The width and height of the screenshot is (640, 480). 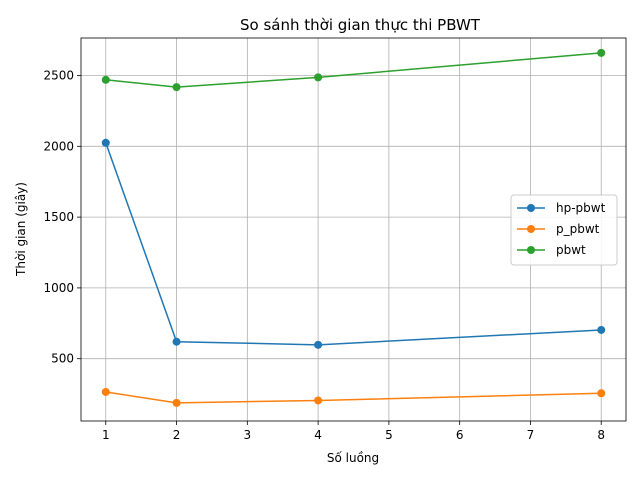 What do you see at coordinates (571, 250) in the screenshot?
I see `legend-label: pbwt` at bounding box center [571, 250].